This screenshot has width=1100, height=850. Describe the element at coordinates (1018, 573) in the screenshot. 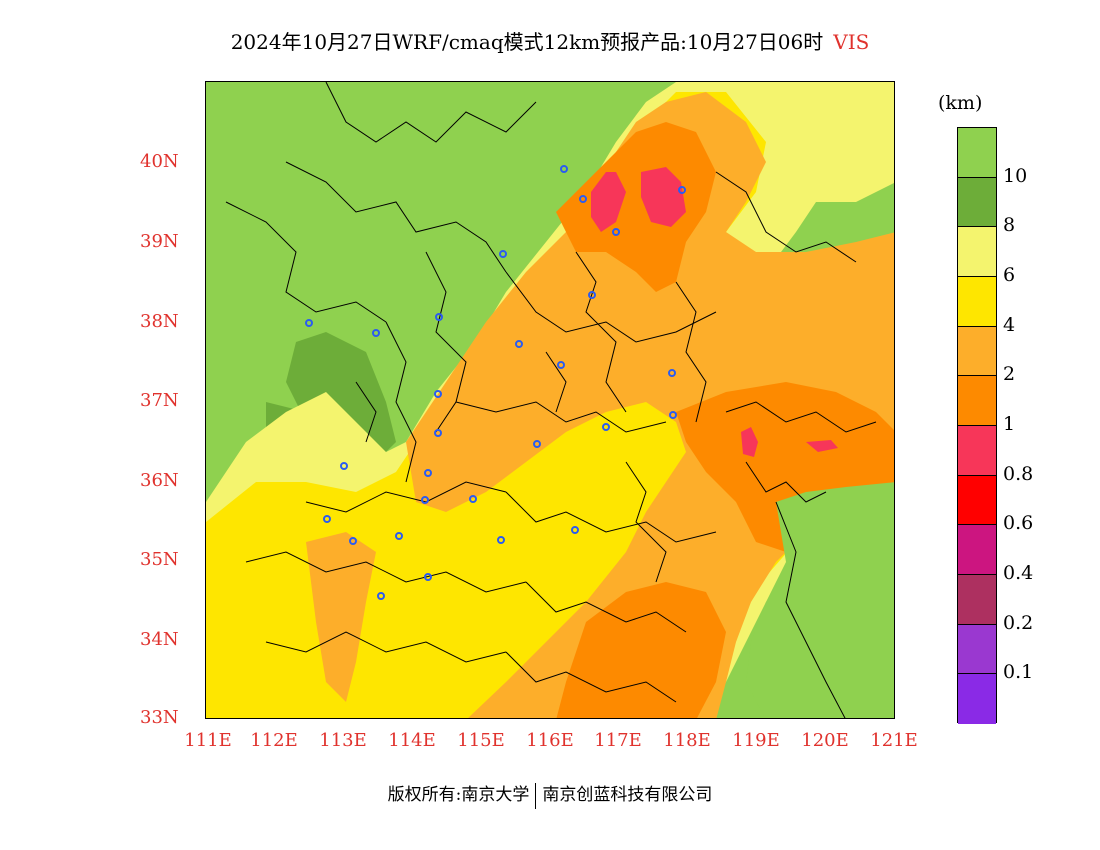

I see `legend-label: 0.4` at that location.